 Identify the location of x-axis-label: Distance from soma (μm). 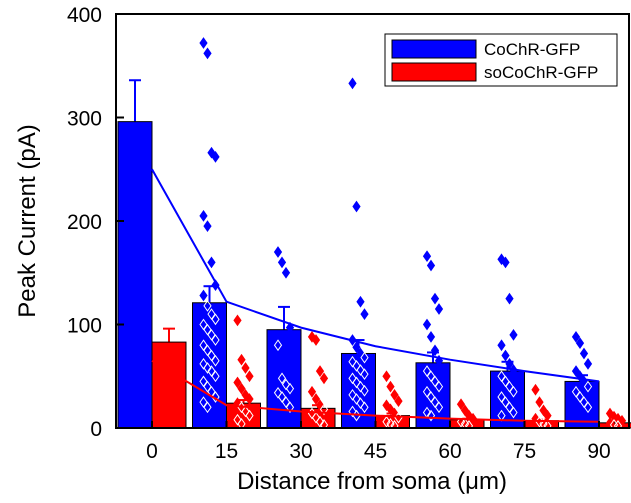
(372, 481).